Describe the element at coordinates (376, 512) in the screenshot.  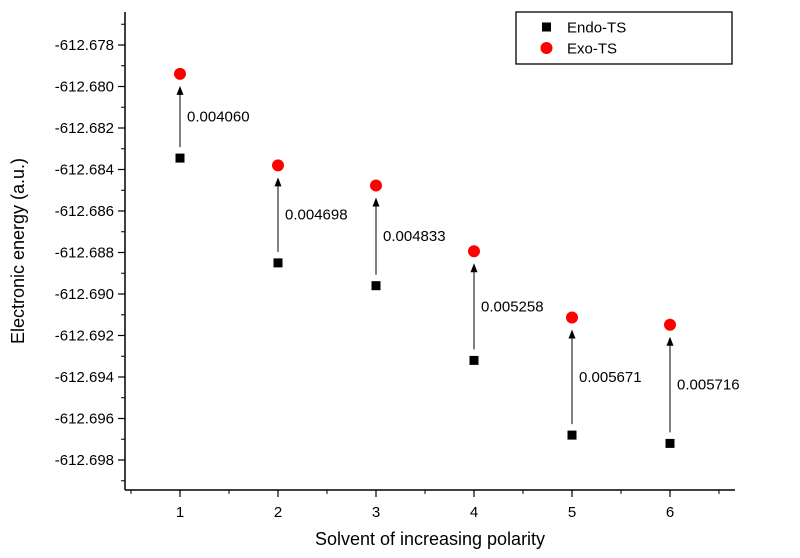
I see `x-tick-label: 3` at that location.